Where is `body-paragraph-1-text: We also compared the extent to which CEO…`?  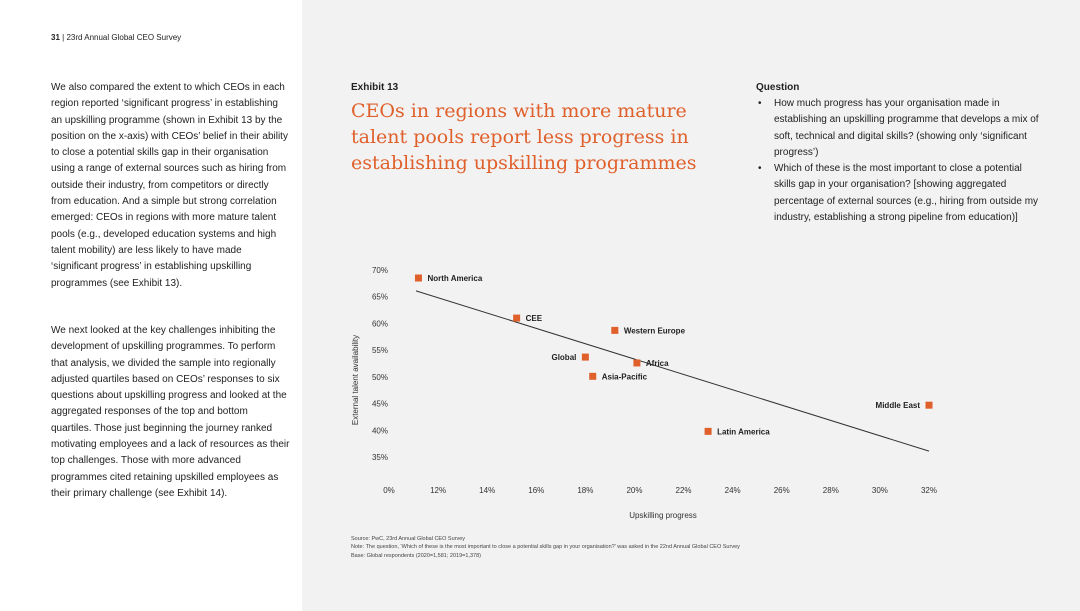
body-paragraph-1-text: We also compared the extent to which CEO… is located at coordinates (169, 185).